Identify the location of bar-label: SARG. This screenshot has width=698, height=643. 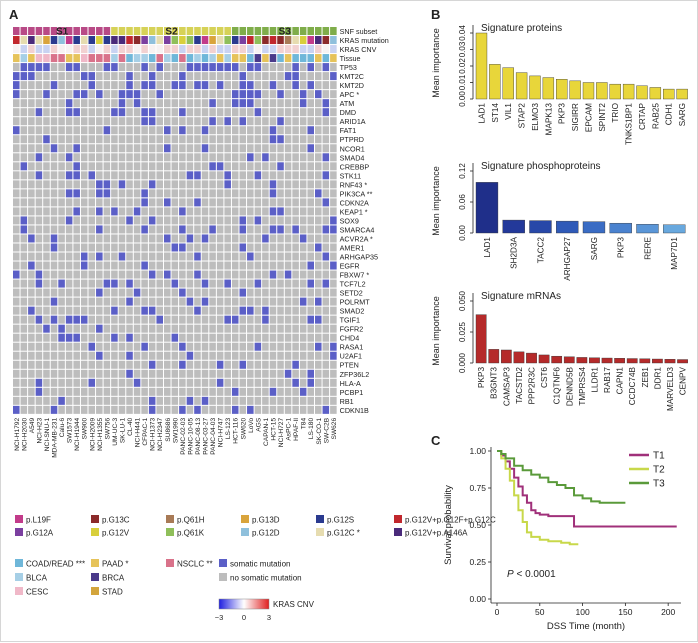
(594, 248).